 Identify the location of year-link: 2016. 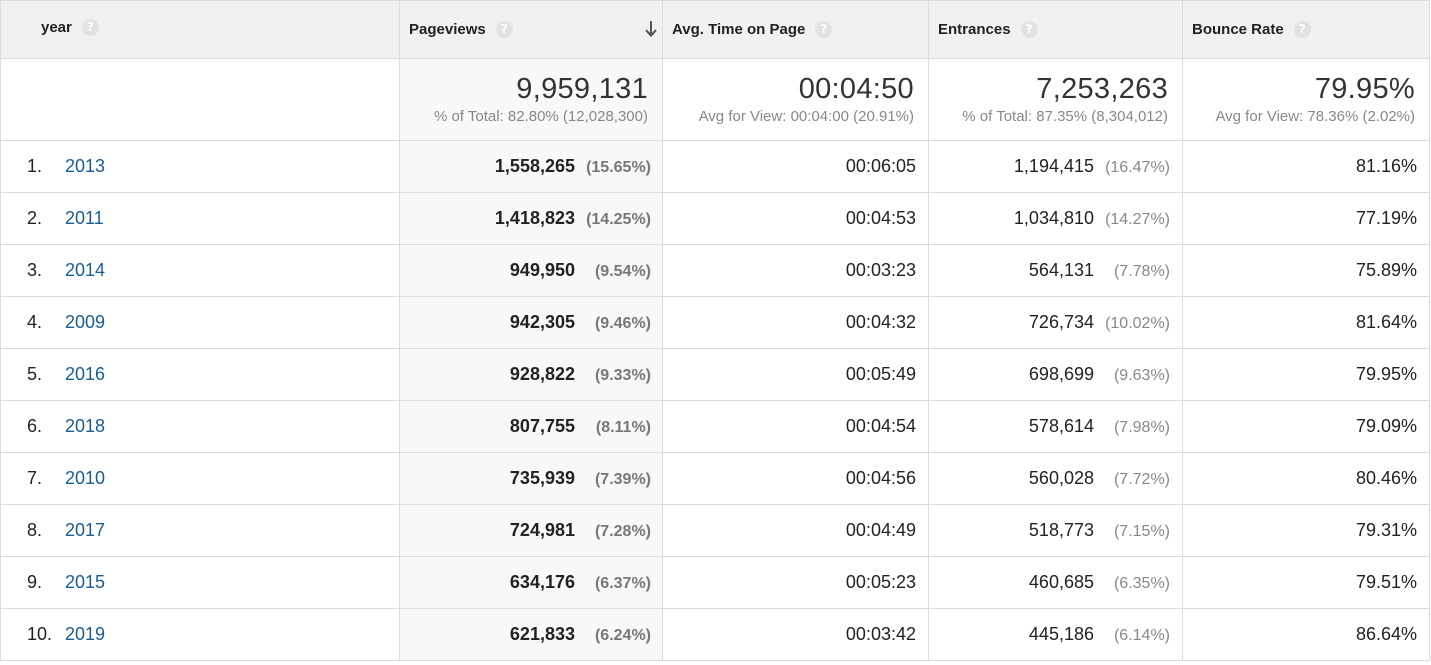
(85, 374).